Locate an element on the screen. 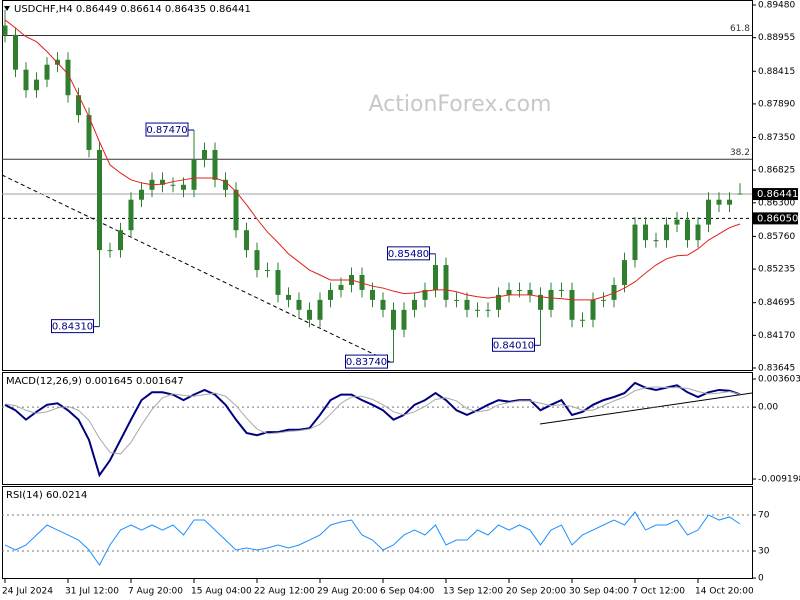 The height and width of the screenshot is (600, 800). x-tick-label: 7 Aug 20:00 is located at coordinates (155, 592).